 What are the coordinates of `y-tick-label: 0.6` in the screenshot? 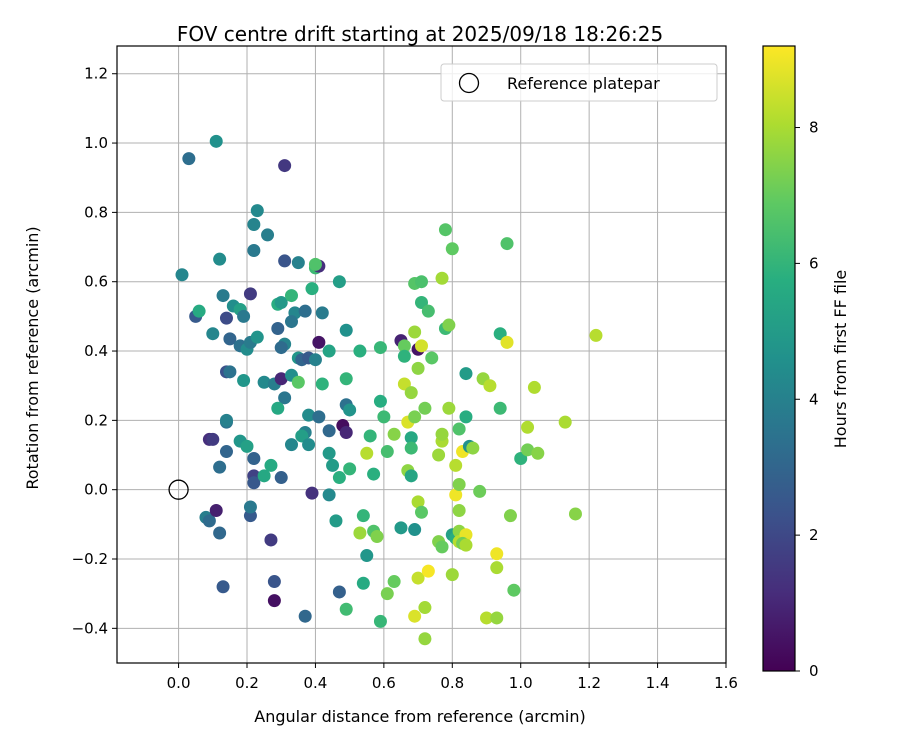 It's located at (96, 282).